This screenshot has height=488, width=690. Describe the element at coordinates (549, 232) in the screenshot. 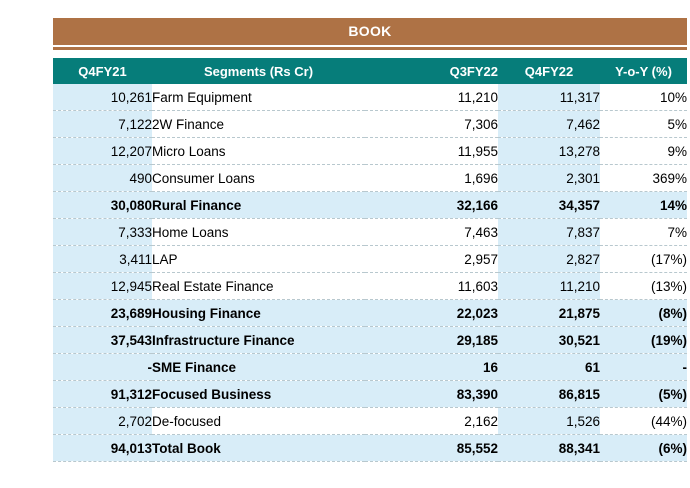

I see `cell-q4fy22: 7,837` at that location.